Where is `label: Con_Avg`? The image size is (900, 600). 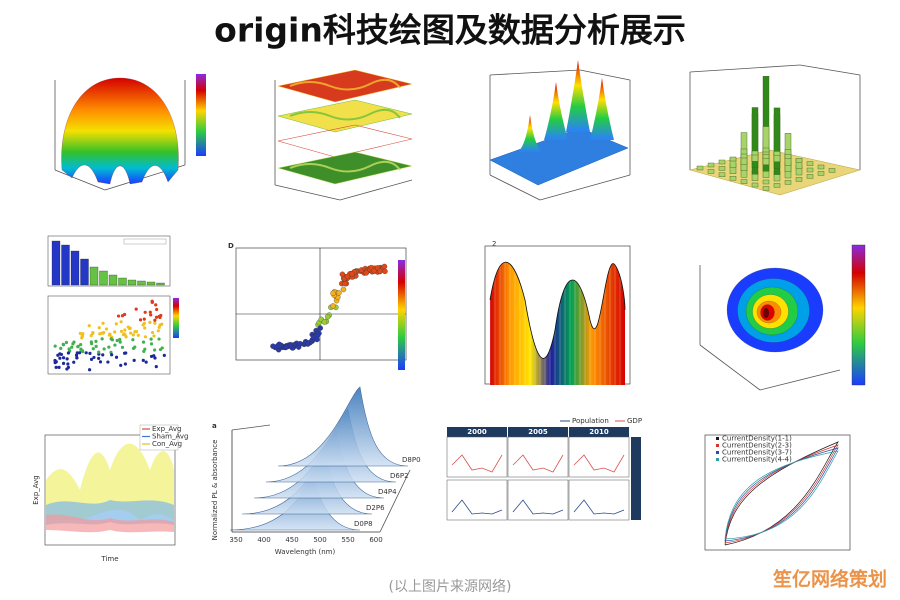 label: Con_Avg is located at coordinates (167, 444).